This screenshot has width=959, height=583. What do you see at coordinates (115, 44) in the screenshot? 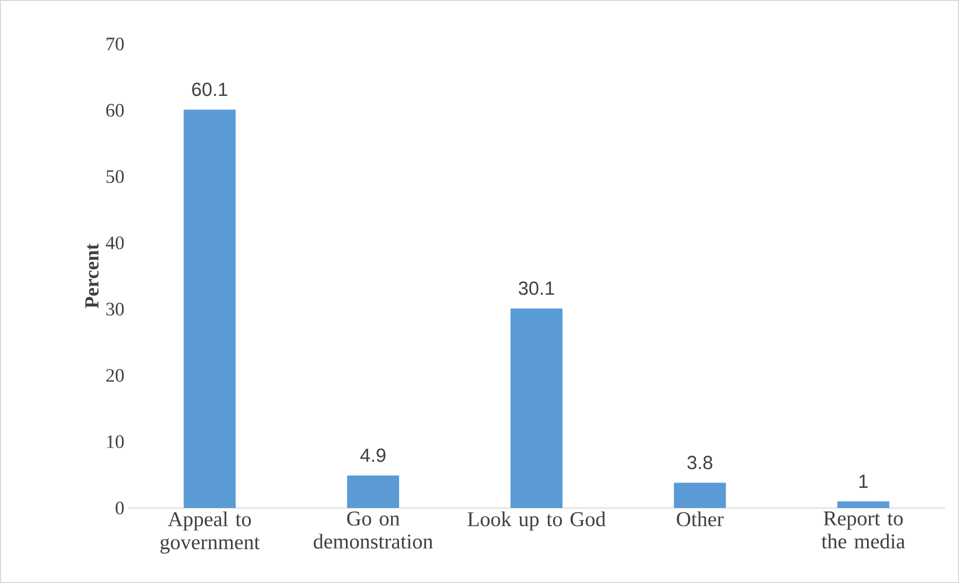
I see `y-tick-label: 70` at bounding box center [115, 44].